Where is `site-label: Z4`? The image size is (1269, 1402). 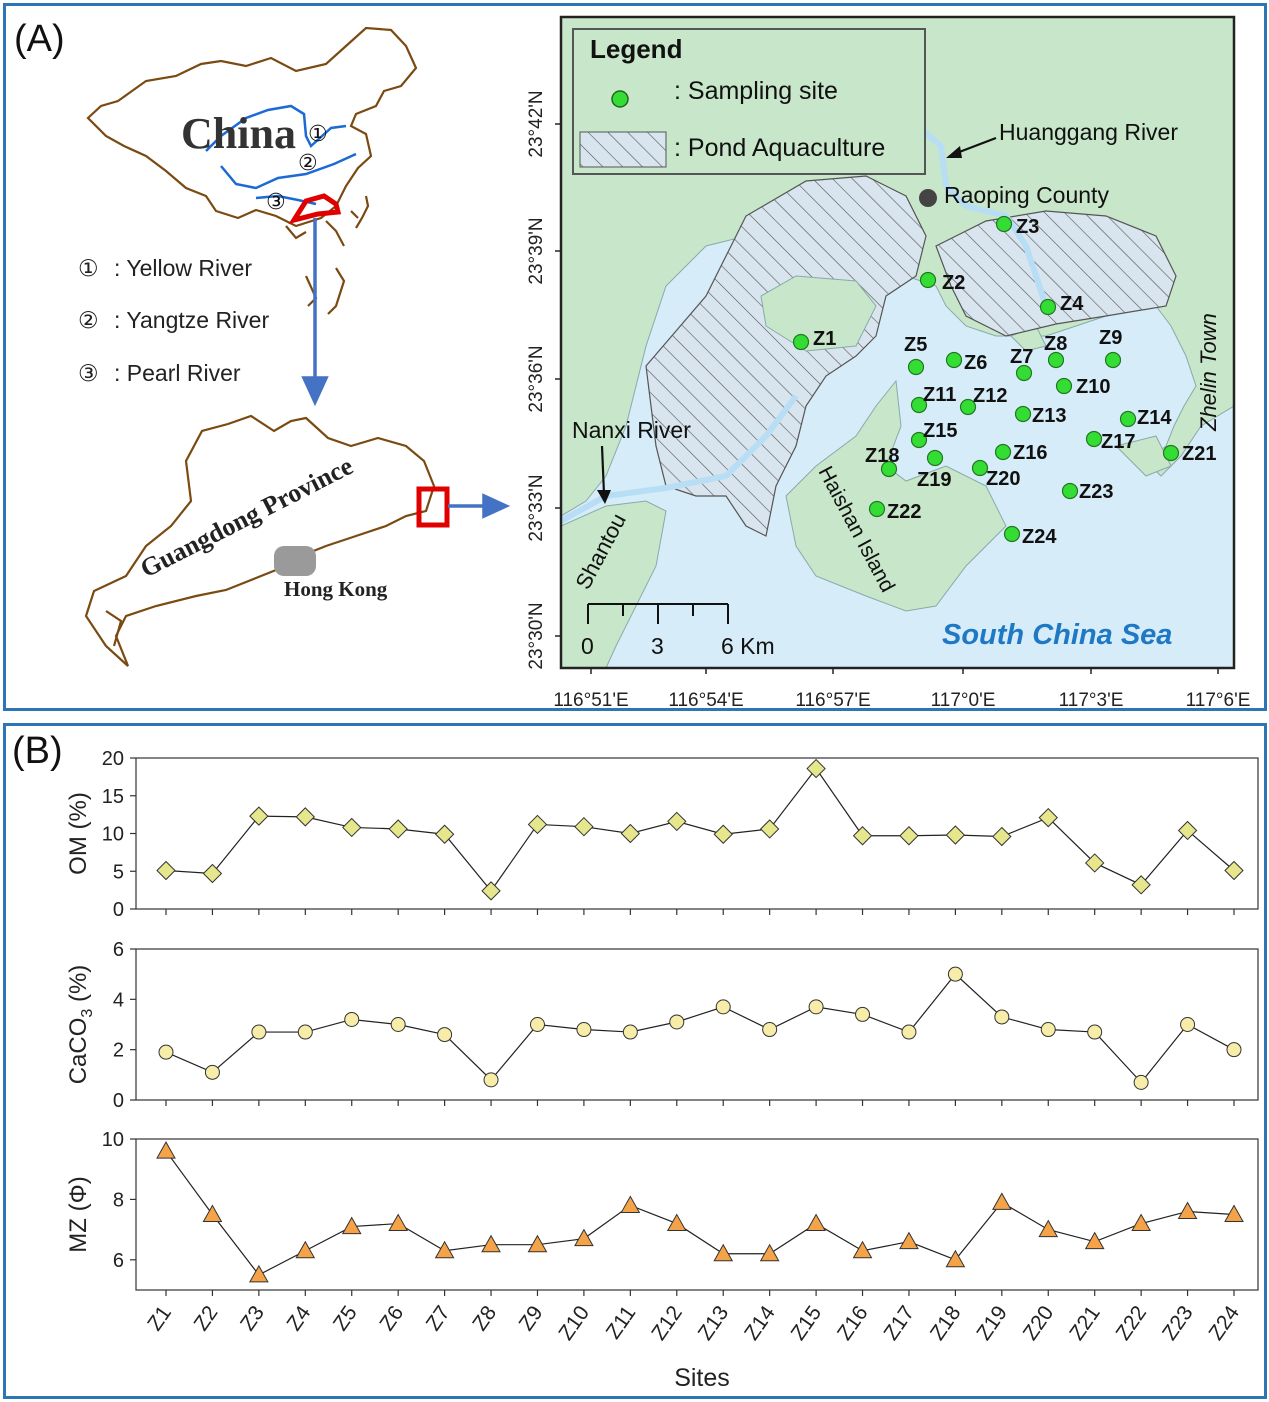 site-label: Z4 is located at coordinates (1072, 304).